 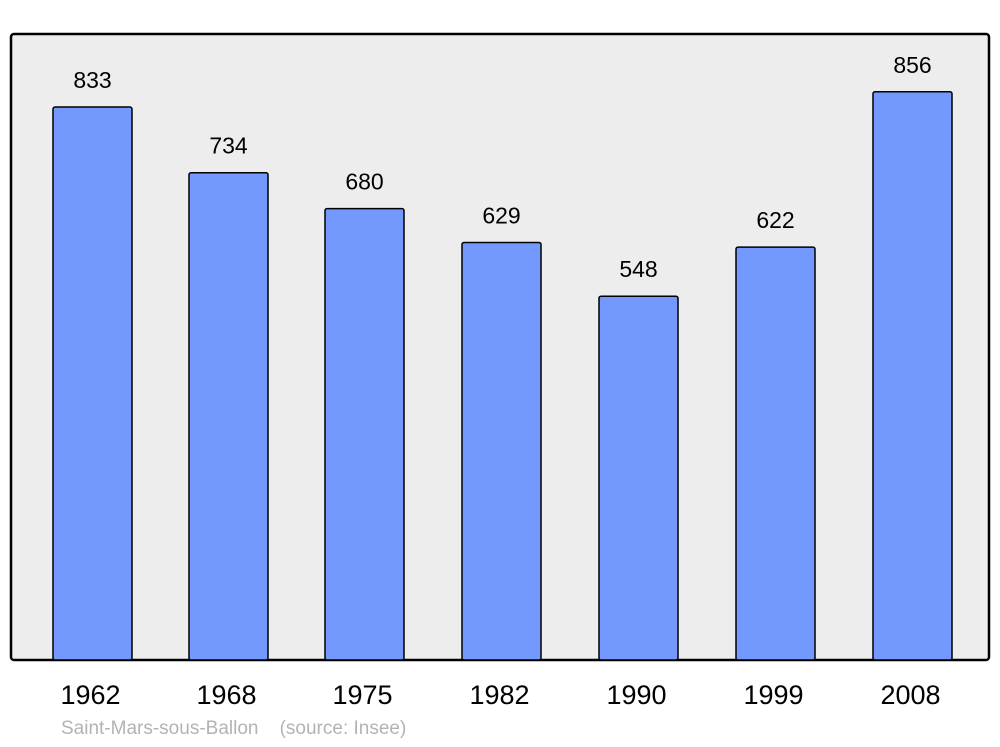 I want to click on x-tick-label-1990: 1990, so click(x=636, y=695).